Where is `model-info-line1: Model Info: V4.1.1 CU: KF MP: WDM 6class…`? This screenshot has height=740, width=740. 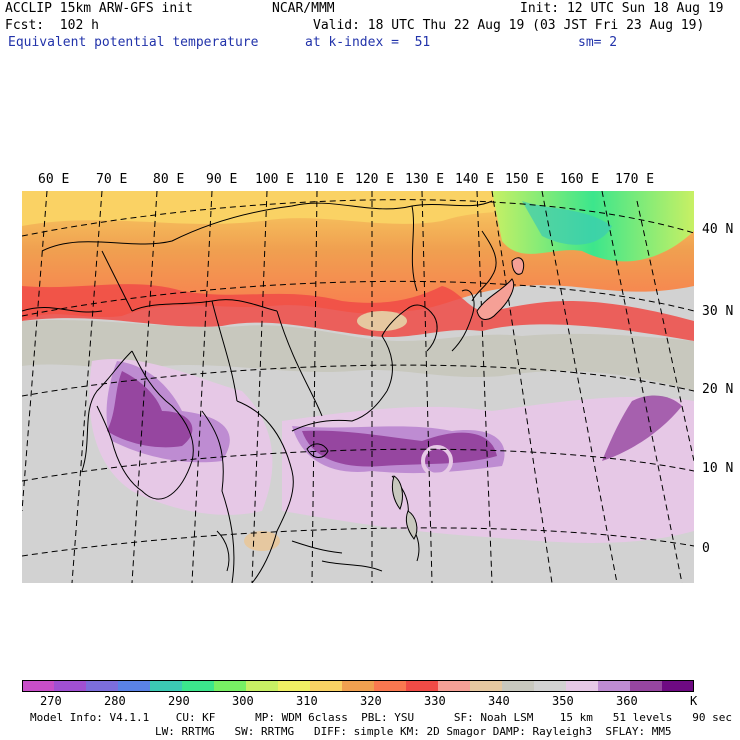
model-info-line1: Model Info: V4.1.1 CU: KF MP: WDM 6class… is located at coordinates (381, 717).